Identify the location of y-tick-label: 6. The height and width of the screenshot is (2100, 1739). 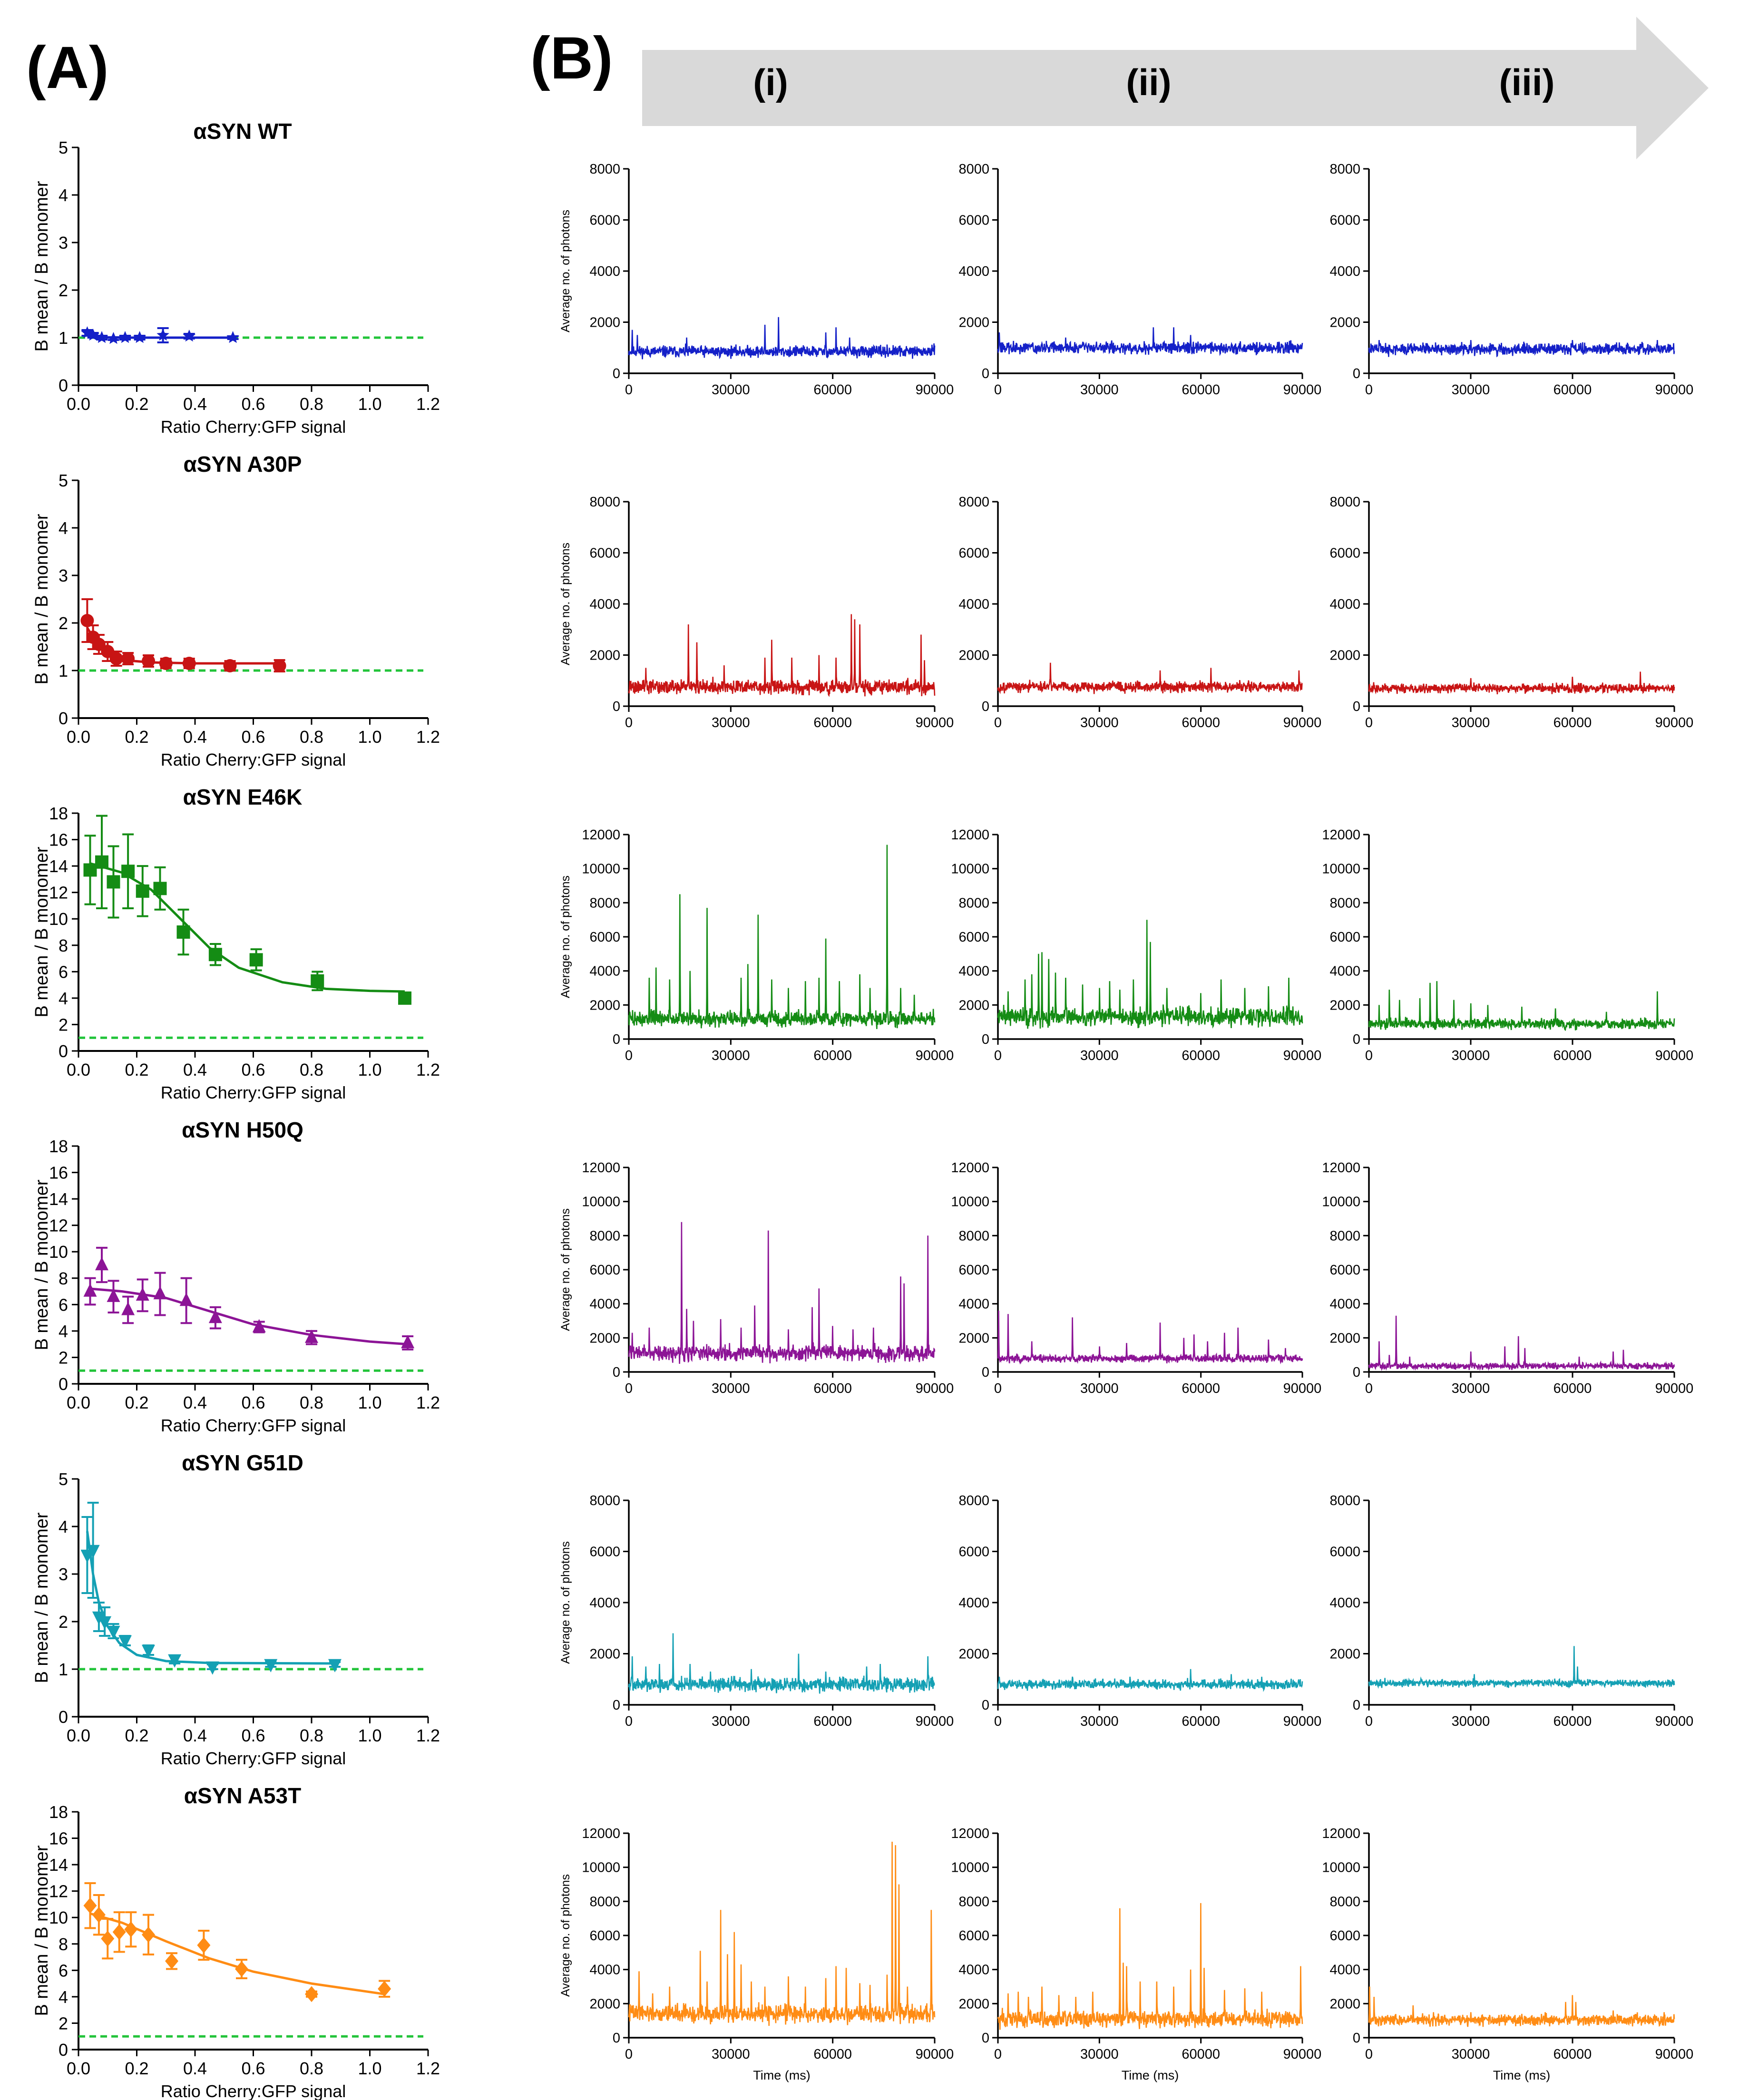
(63, 972).